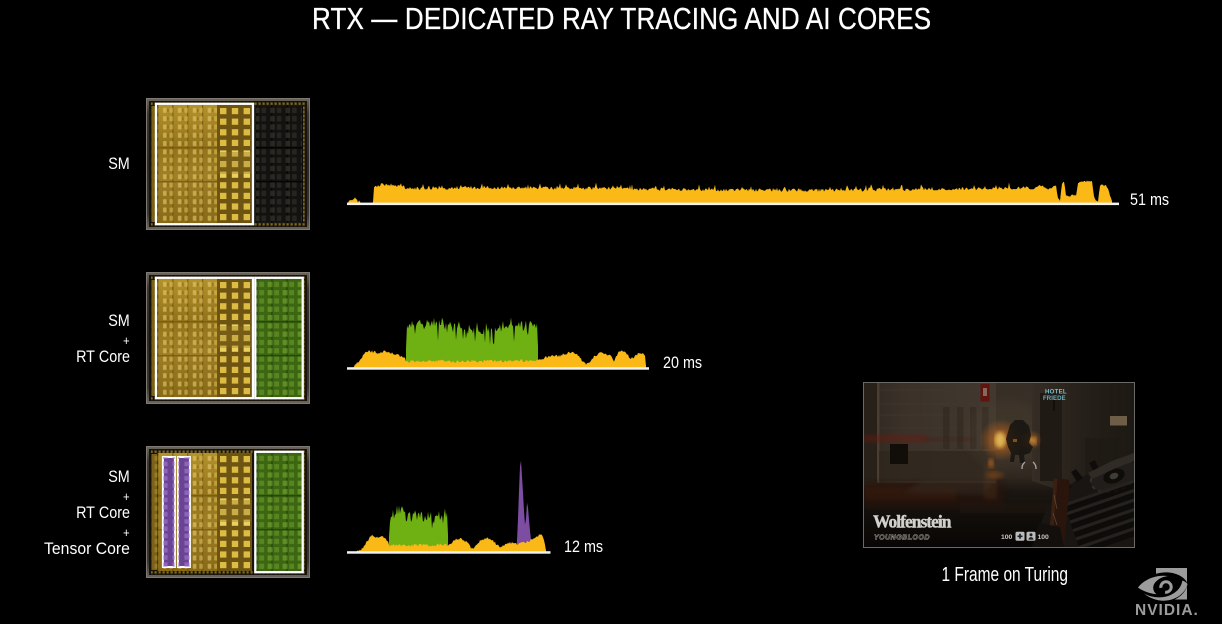  I want to click on svg-text: NVIDIA., so click(1167, 610).